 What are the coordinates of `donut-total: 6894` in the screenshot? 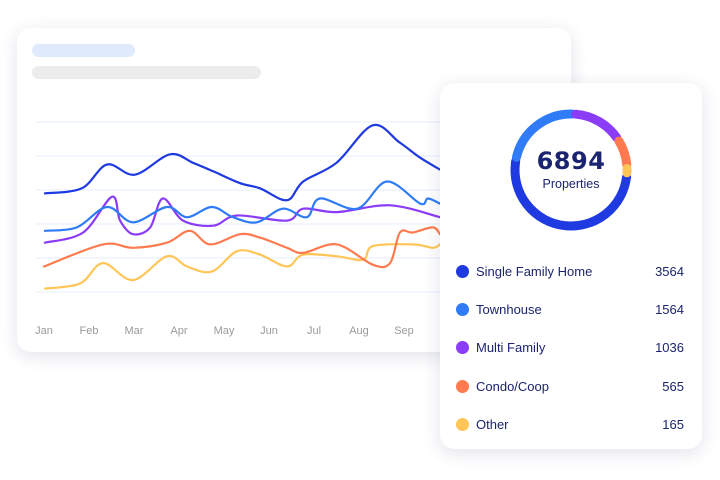 It's located at (571, 161).